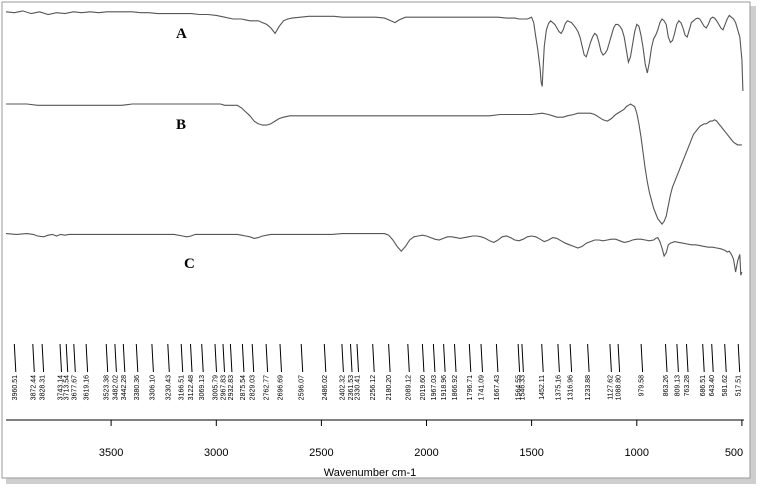  I want to click on peak-label: 1967.03, so click(434, 387).